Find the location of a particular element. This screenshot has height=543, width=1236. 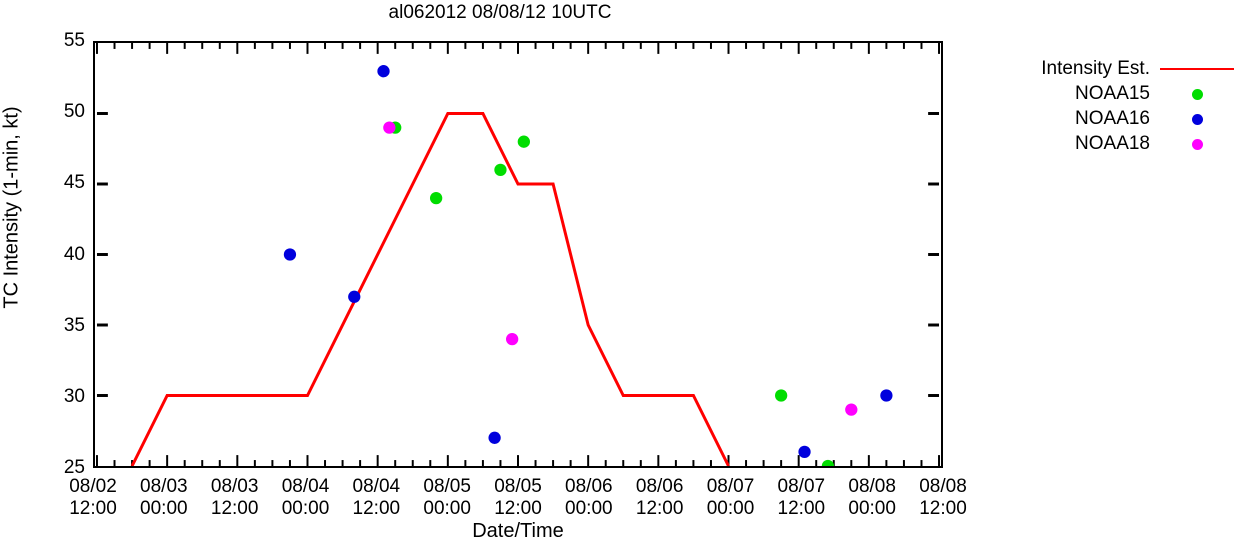

y-tick-label: 30 is located at coordinates (74, 396).